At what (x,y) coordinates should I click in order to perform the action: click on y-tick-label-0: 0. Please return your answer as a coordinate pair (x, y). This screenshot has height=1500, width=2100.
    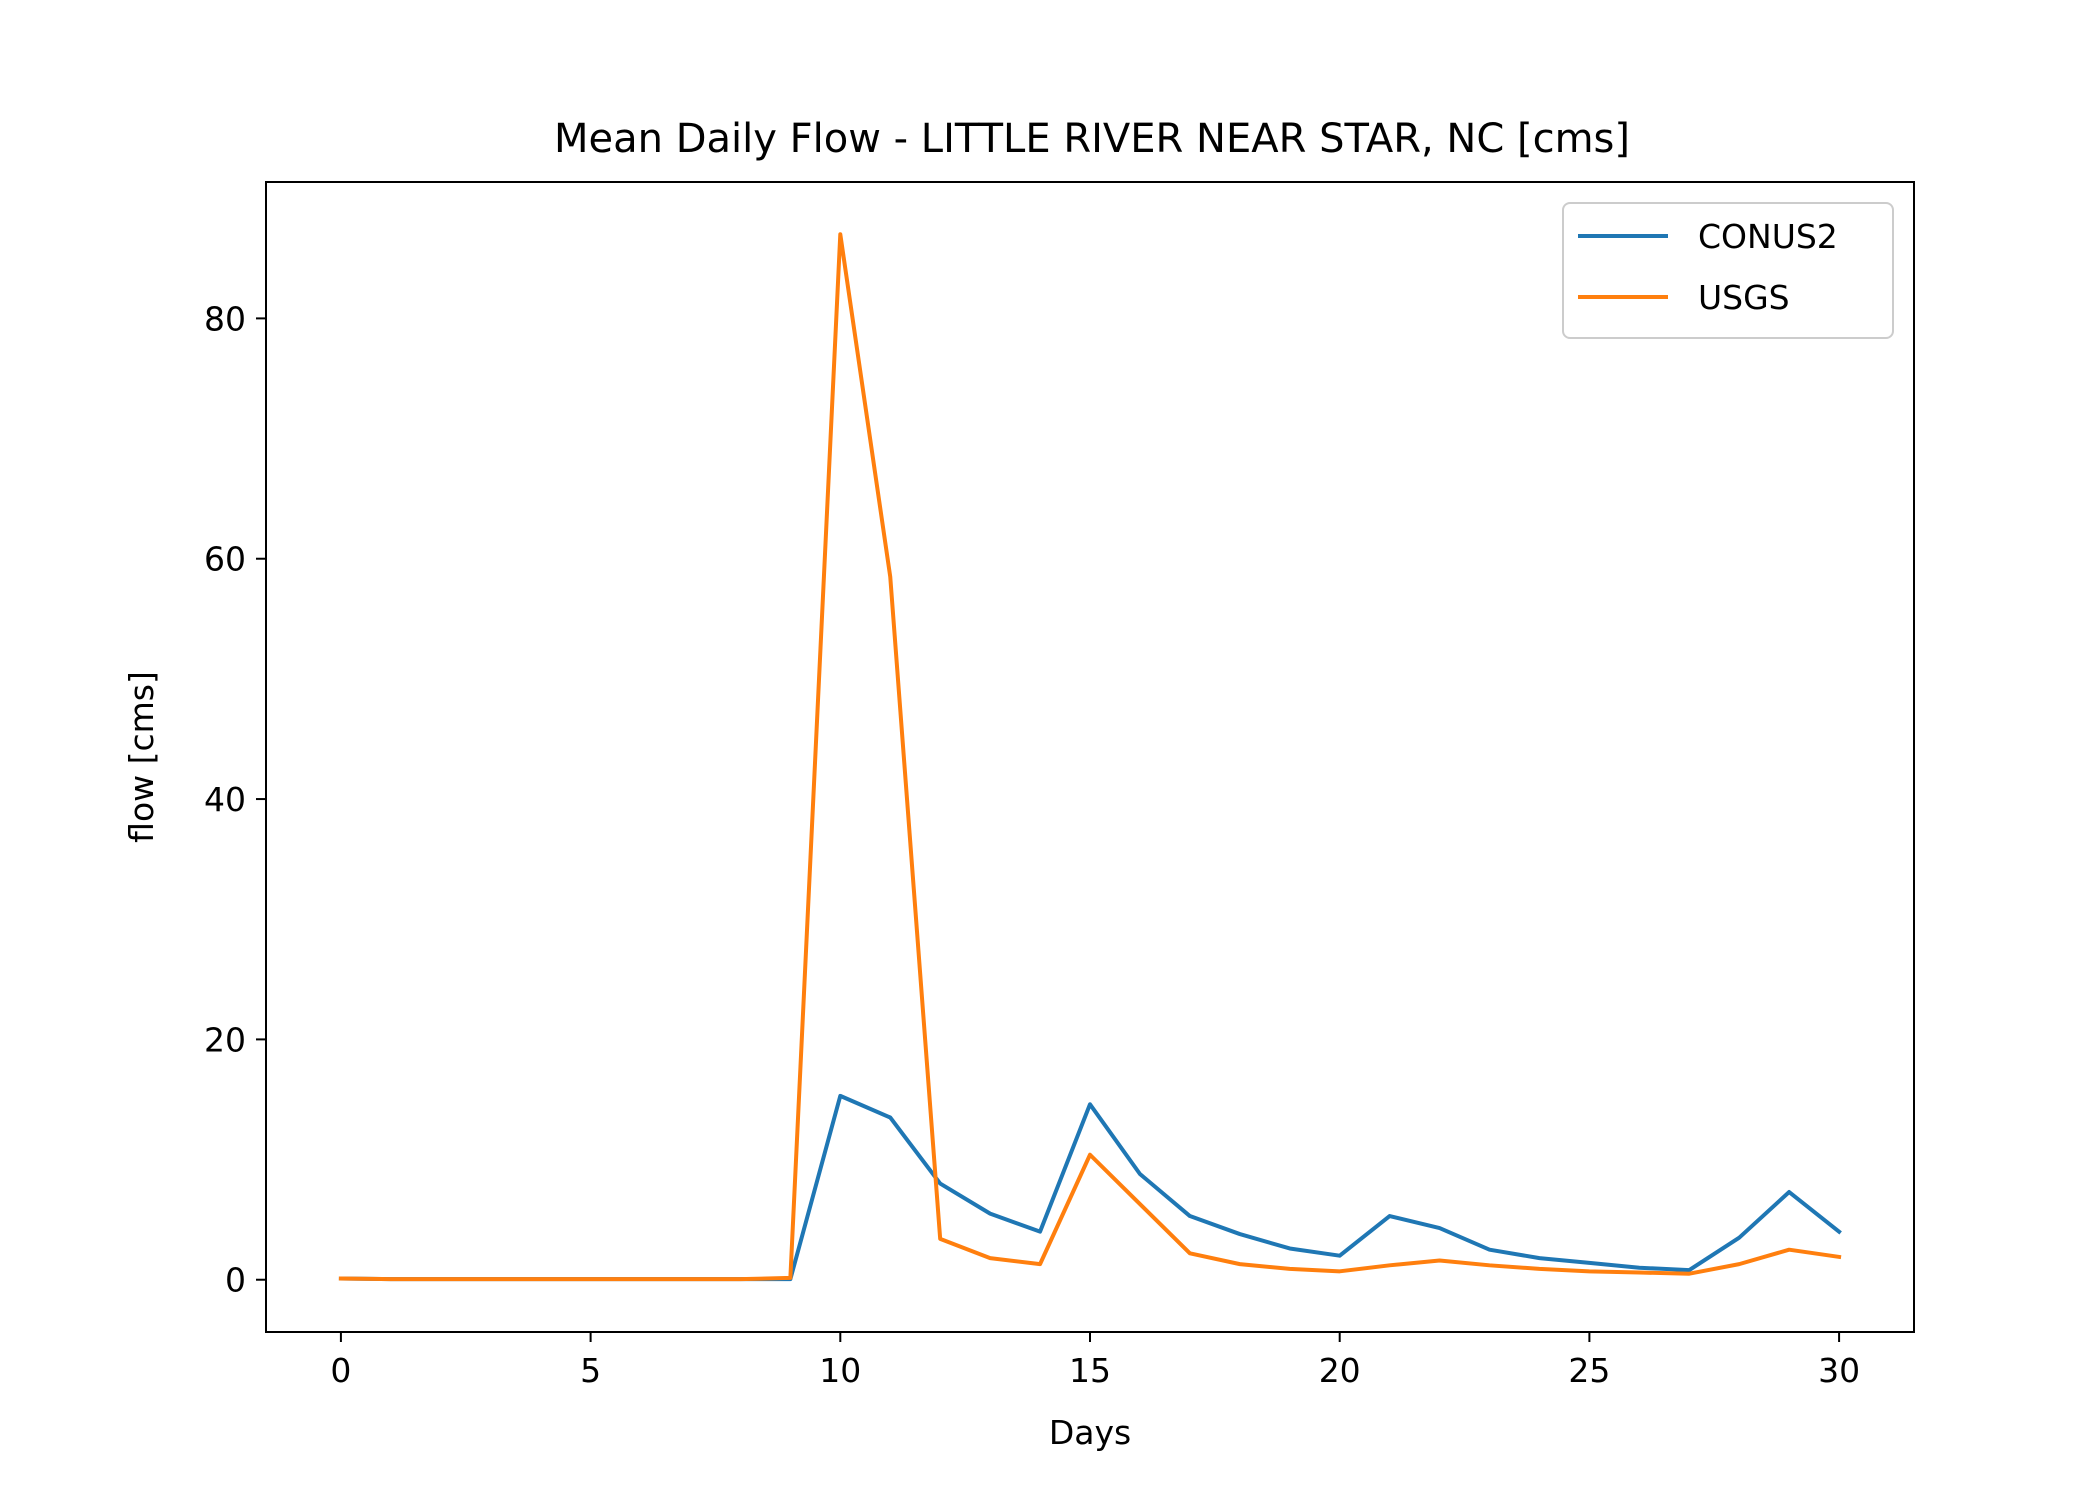
    Looking at the image, I should click on (235, 1280).